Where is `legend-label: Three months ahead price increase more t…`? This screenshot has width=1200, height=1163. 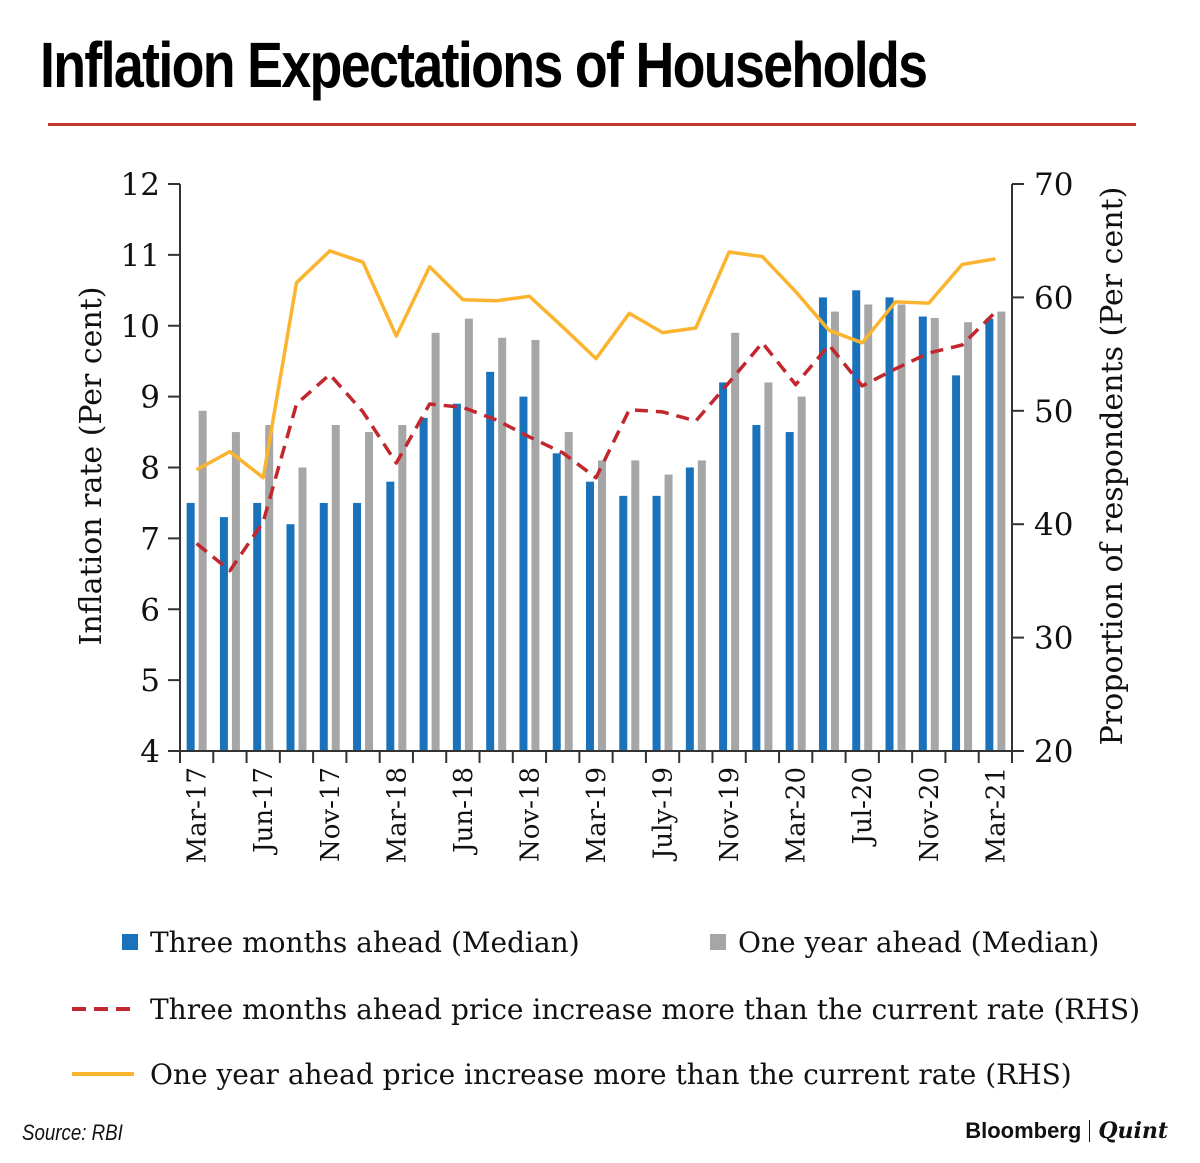
legend-label: Three months ahead price increase more t… is located at coordinates (645, 1009).